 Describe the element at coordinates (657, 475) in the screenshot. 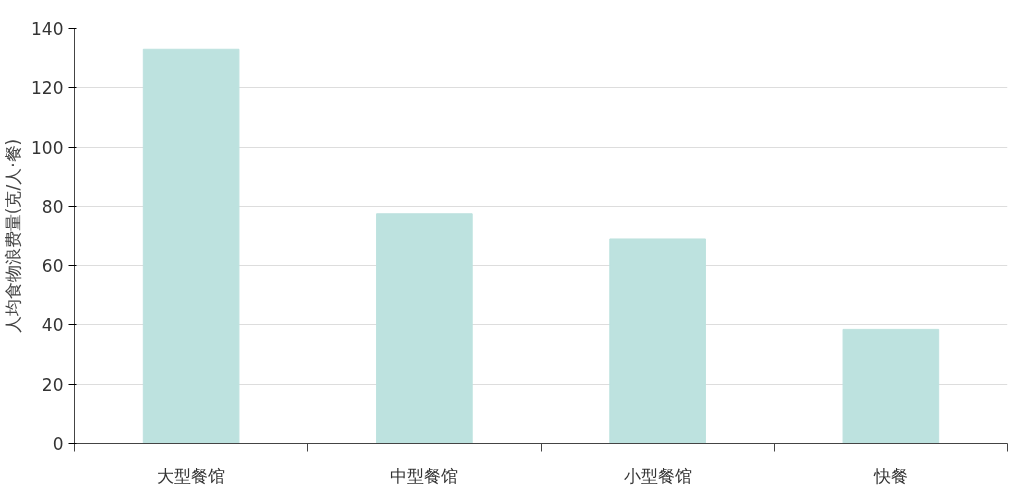

I see `x-tick-label: 小型餐馆` at that location.